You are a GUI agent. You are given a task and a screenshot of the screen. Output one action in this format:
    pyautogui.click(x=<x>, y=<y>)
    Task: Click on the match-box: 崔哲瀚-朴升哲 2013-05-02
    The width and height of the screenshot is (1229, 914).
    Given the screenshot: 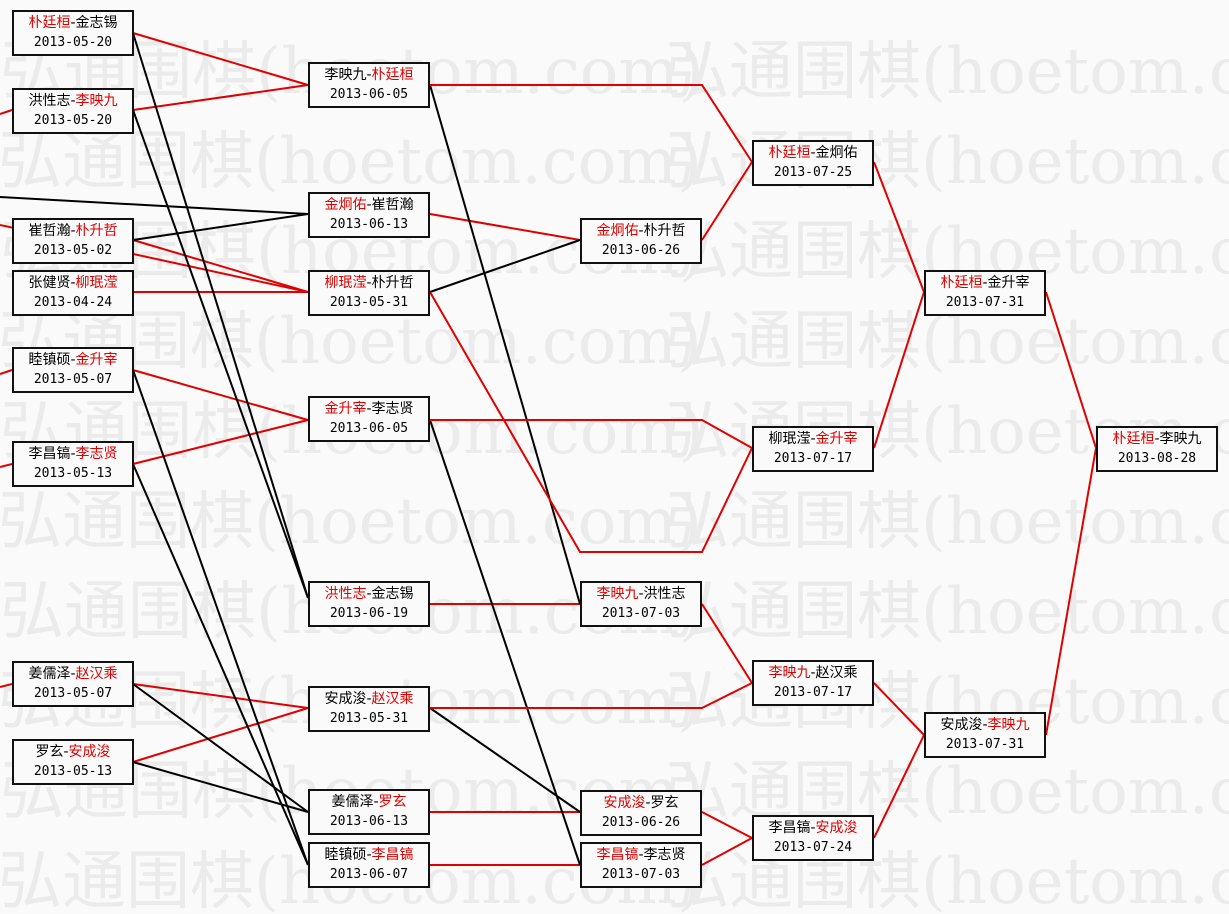 What is the action you would take?
    pyautogui.click(x=73, y=241)
    